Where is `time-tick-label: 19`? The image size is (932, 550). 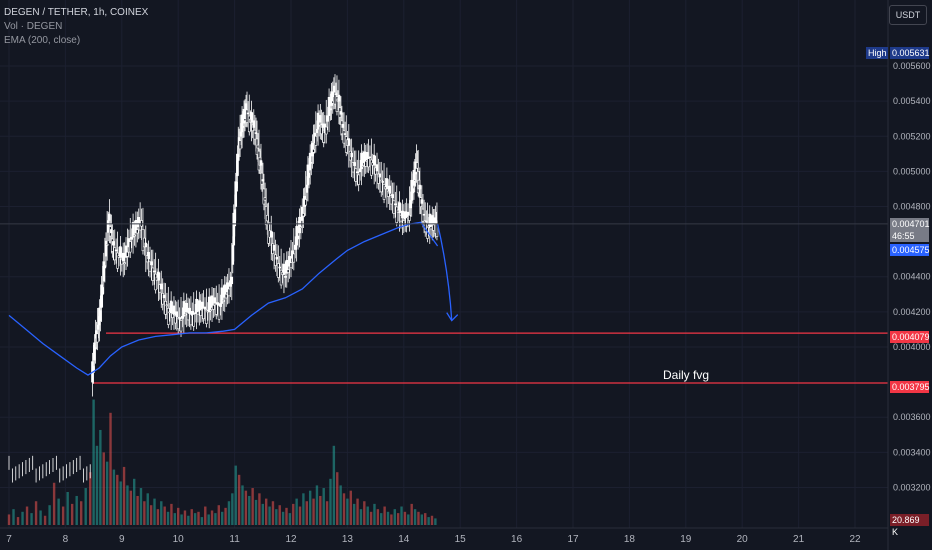 time-tick-label: 19 is located at coordinates (686, 539).